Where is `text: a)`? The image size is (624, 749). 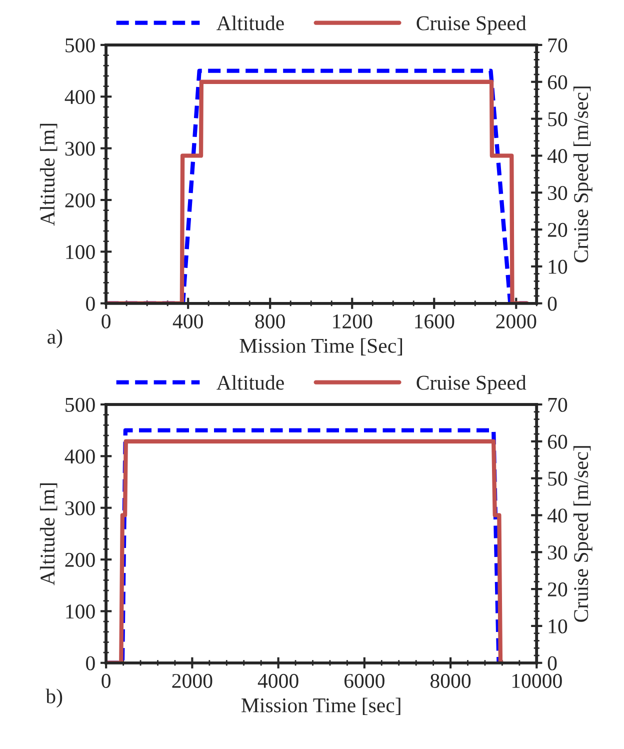 text: a) is located at coordinates (55, 338).